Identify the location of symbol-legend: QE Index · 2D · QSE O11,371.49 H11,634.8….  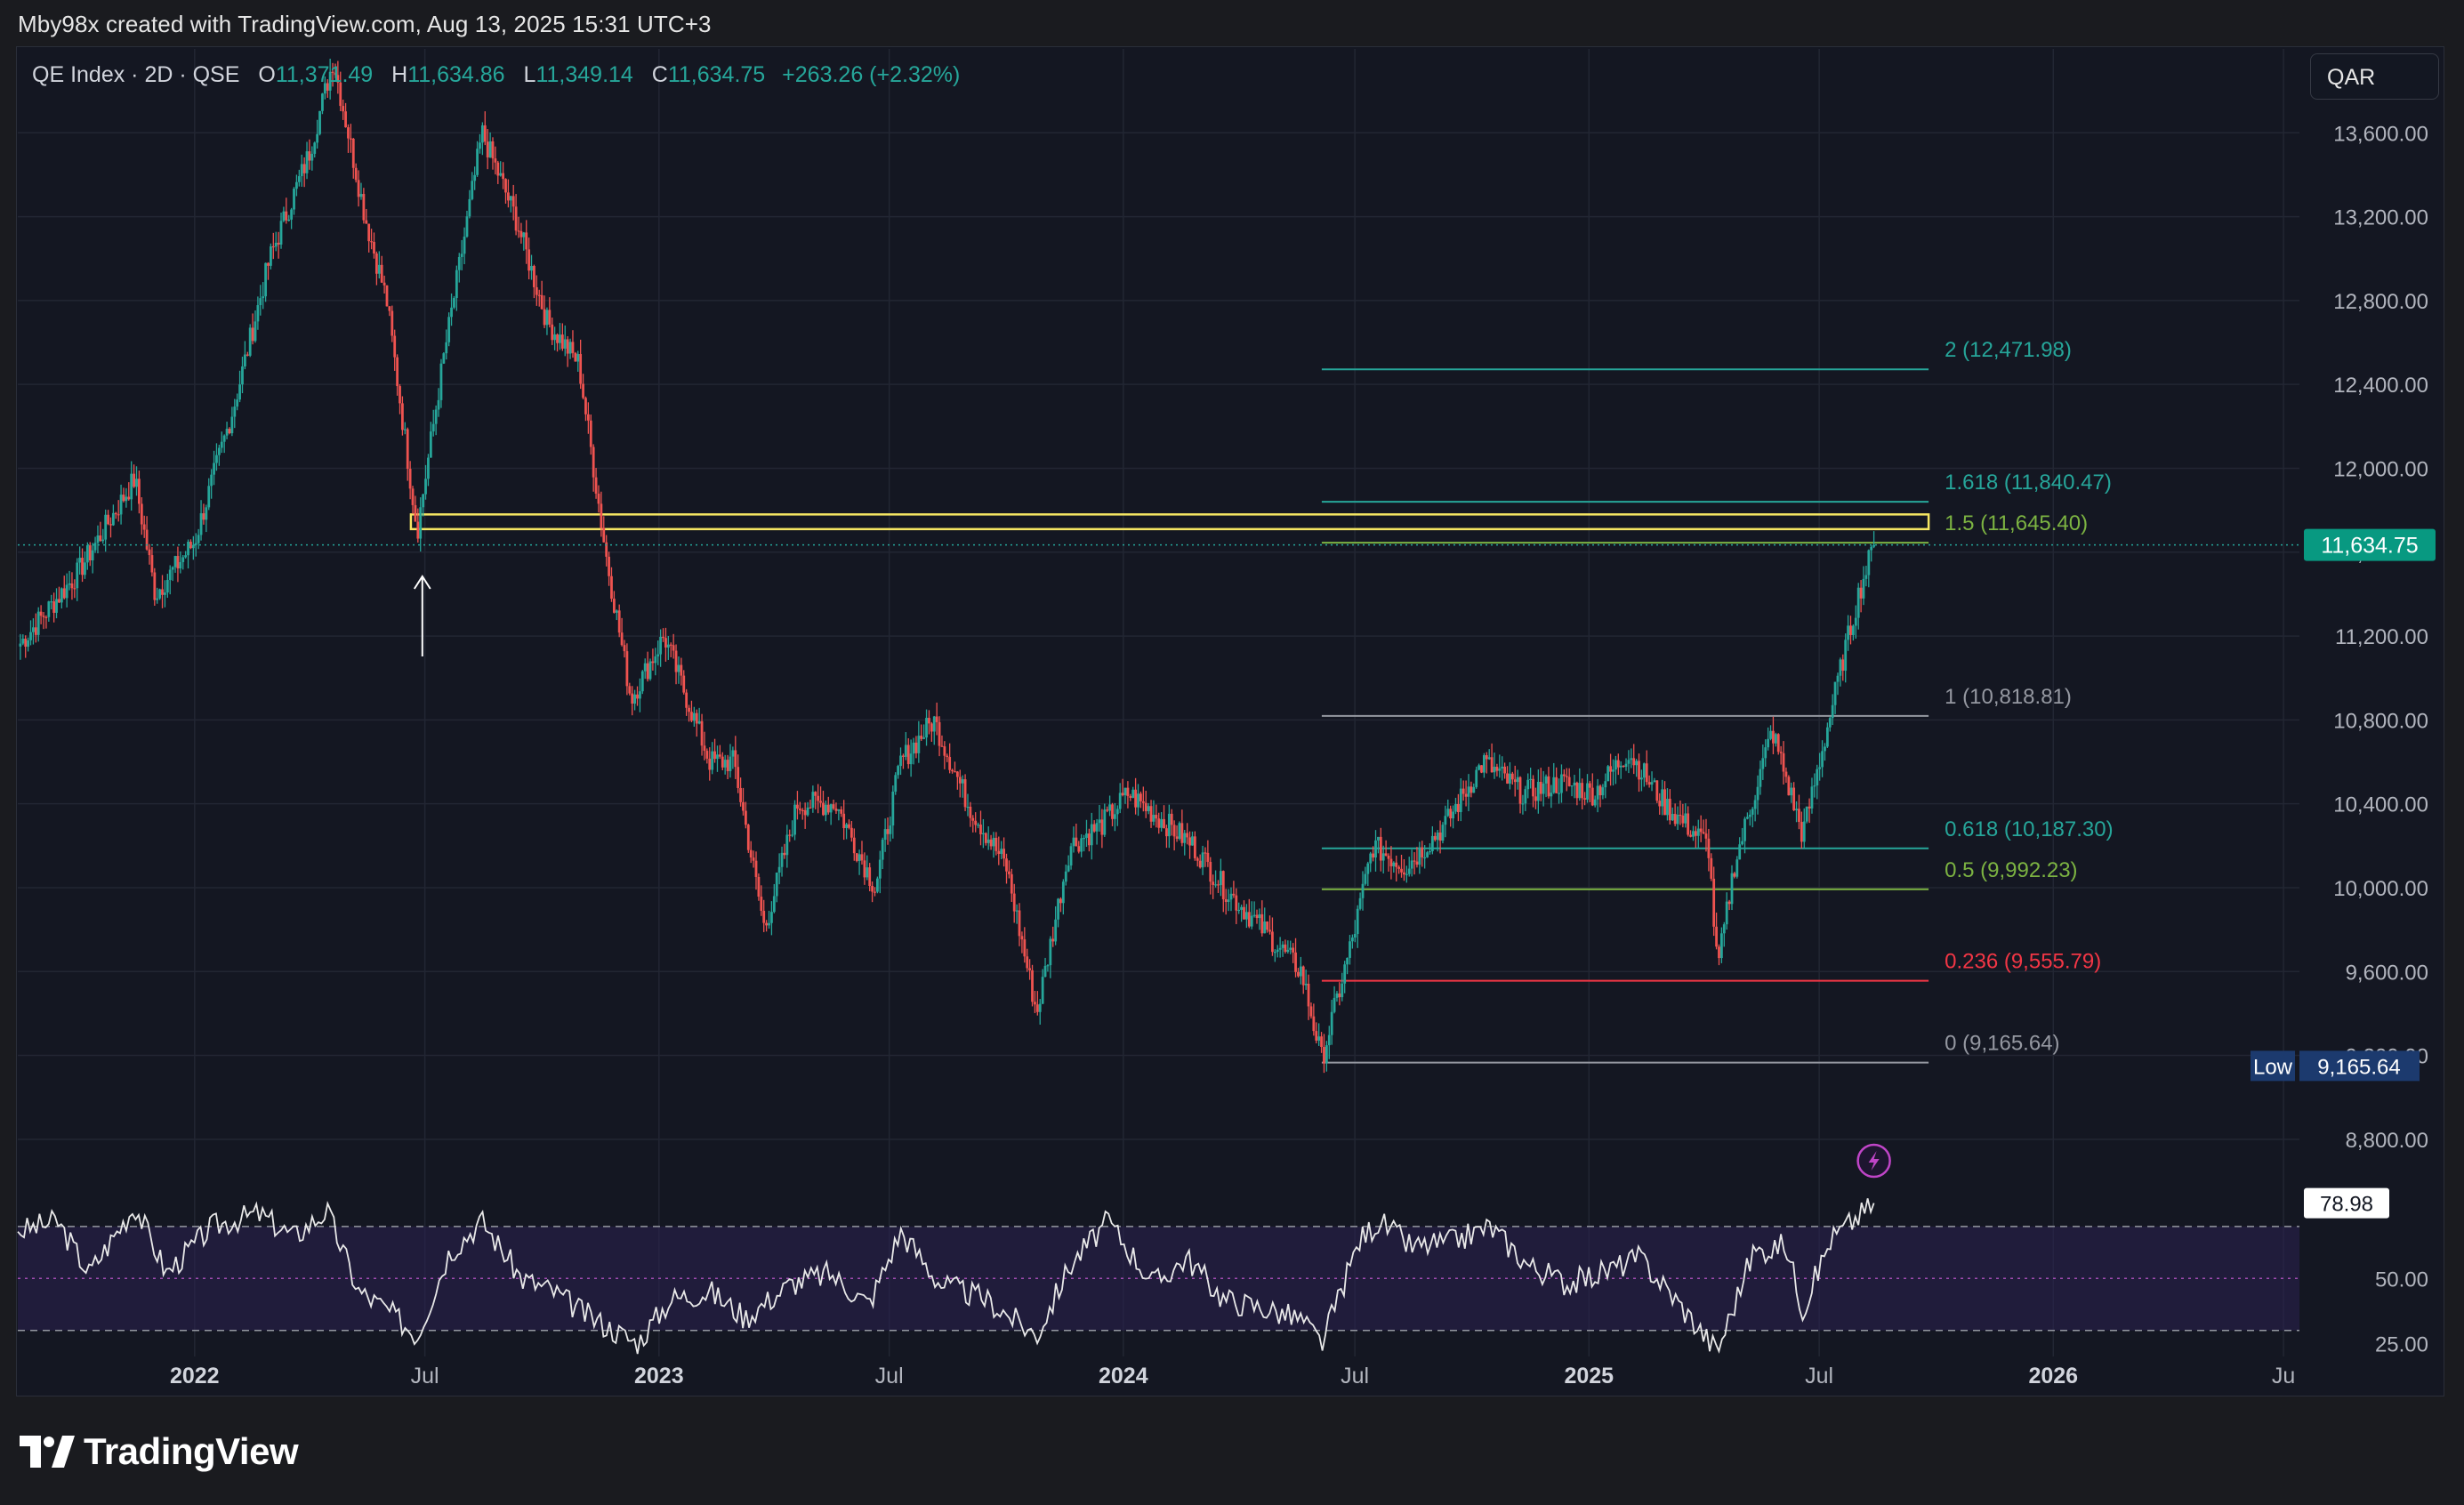
(496, 75).